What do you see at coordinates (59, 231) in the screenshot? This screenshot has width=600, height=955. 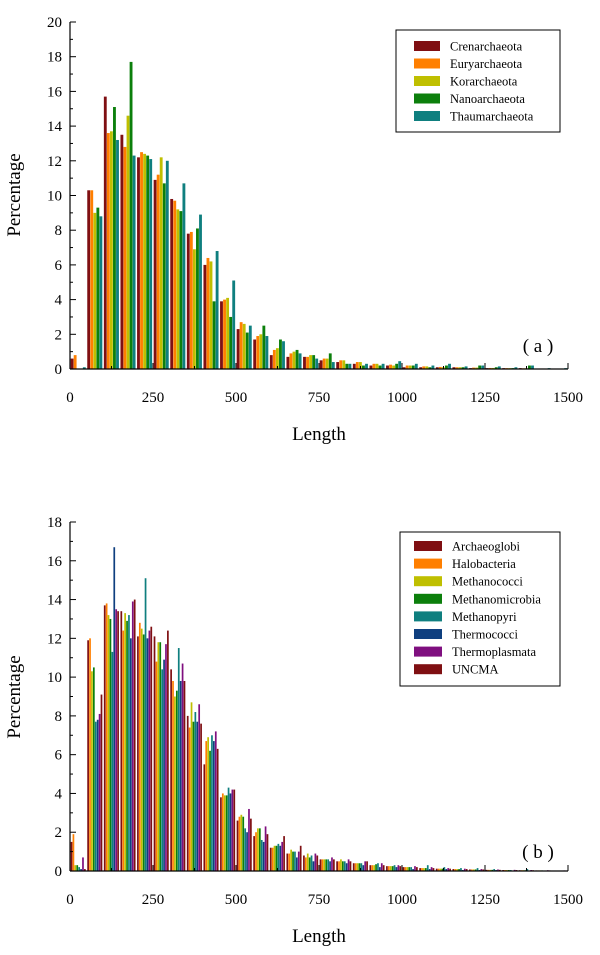 I see `y-tick-label: 8` at bounding box center [59, 231].